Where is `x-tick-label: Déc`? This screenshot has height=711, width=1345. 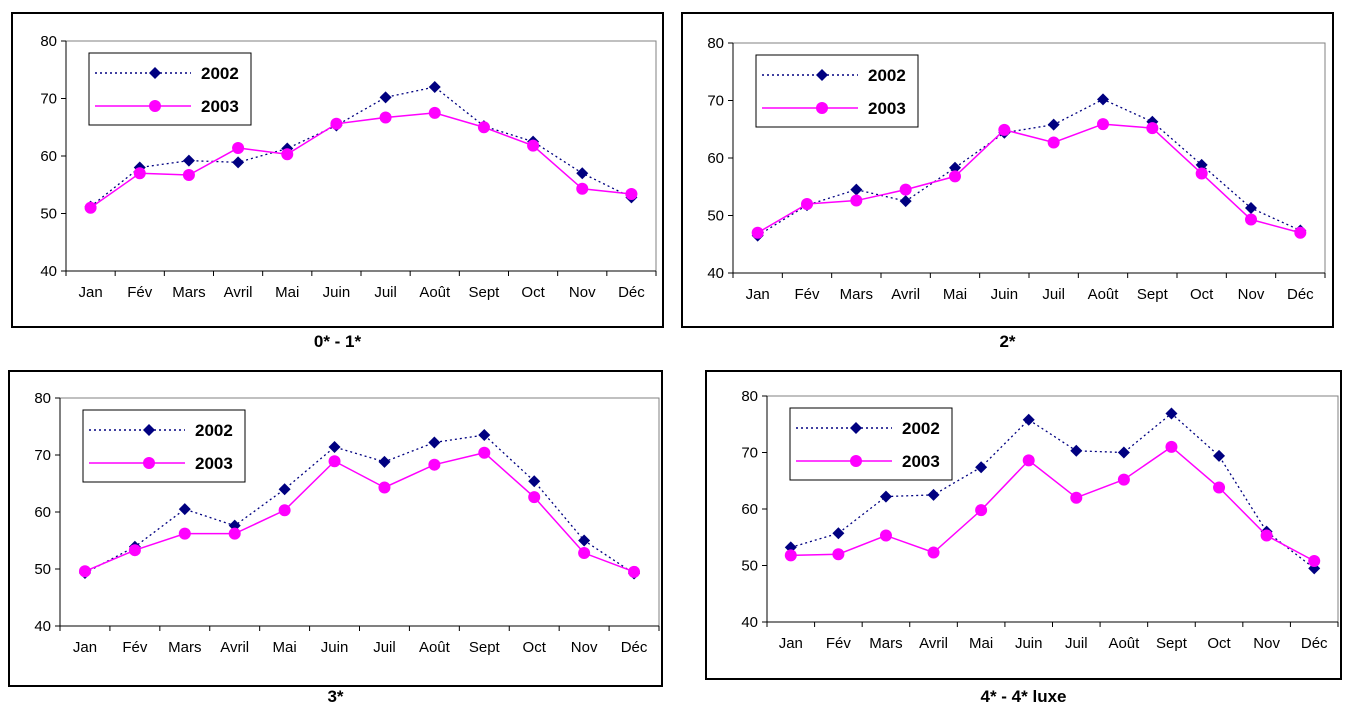
x-tick-label: Déc is located at coordinates (1300, 294).